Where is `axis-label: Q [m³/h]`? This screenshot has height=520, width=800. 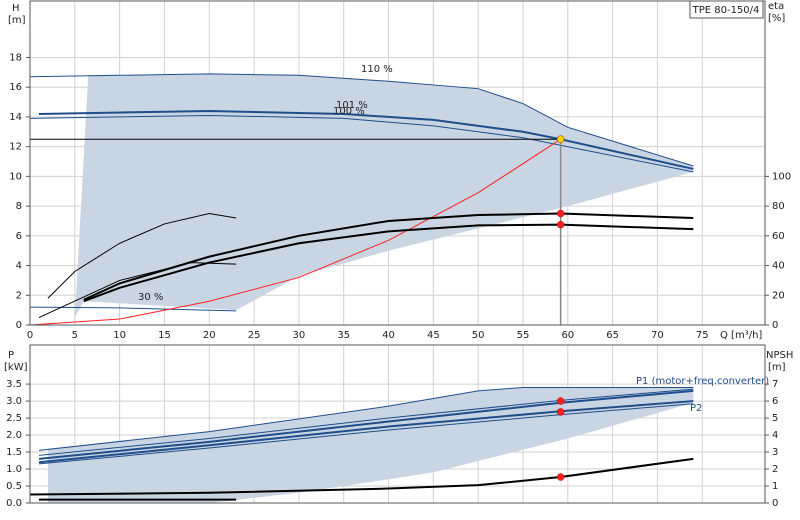 axis-label: Q [m³/h] is located at coordinates (741, 335).